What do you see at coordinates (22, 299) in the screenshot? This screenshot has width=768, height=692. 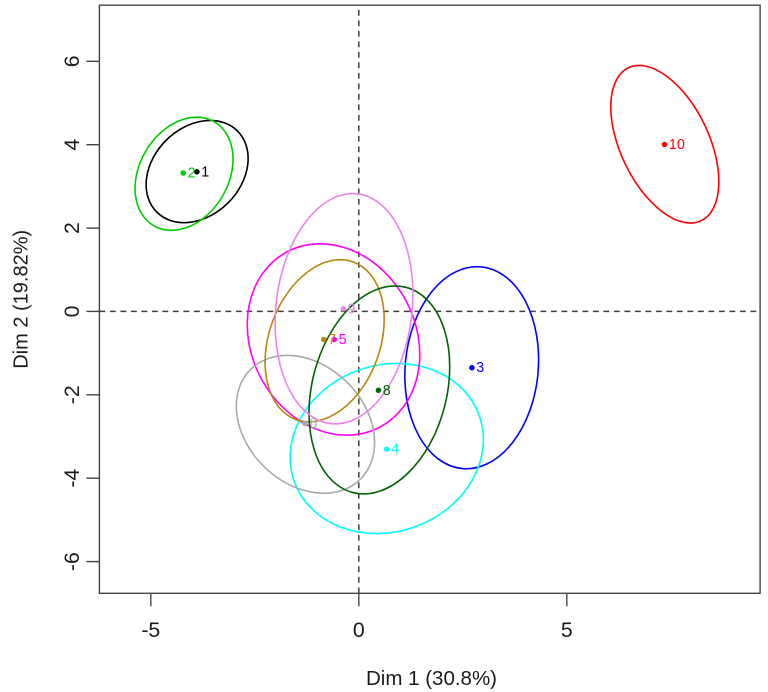 I see `svg-text: Dim 2 (19.82%)` at bounding box center [22, 299].